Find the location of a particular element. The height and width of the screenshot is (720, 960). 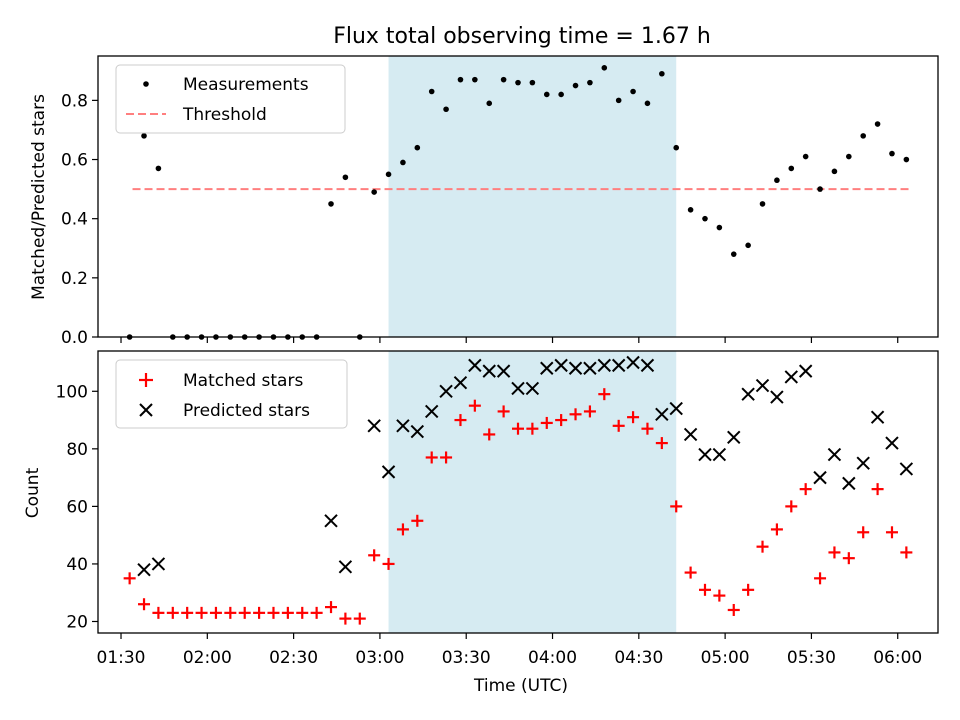

x-tick-label: 06:00 is located at coordinates (897, 658).